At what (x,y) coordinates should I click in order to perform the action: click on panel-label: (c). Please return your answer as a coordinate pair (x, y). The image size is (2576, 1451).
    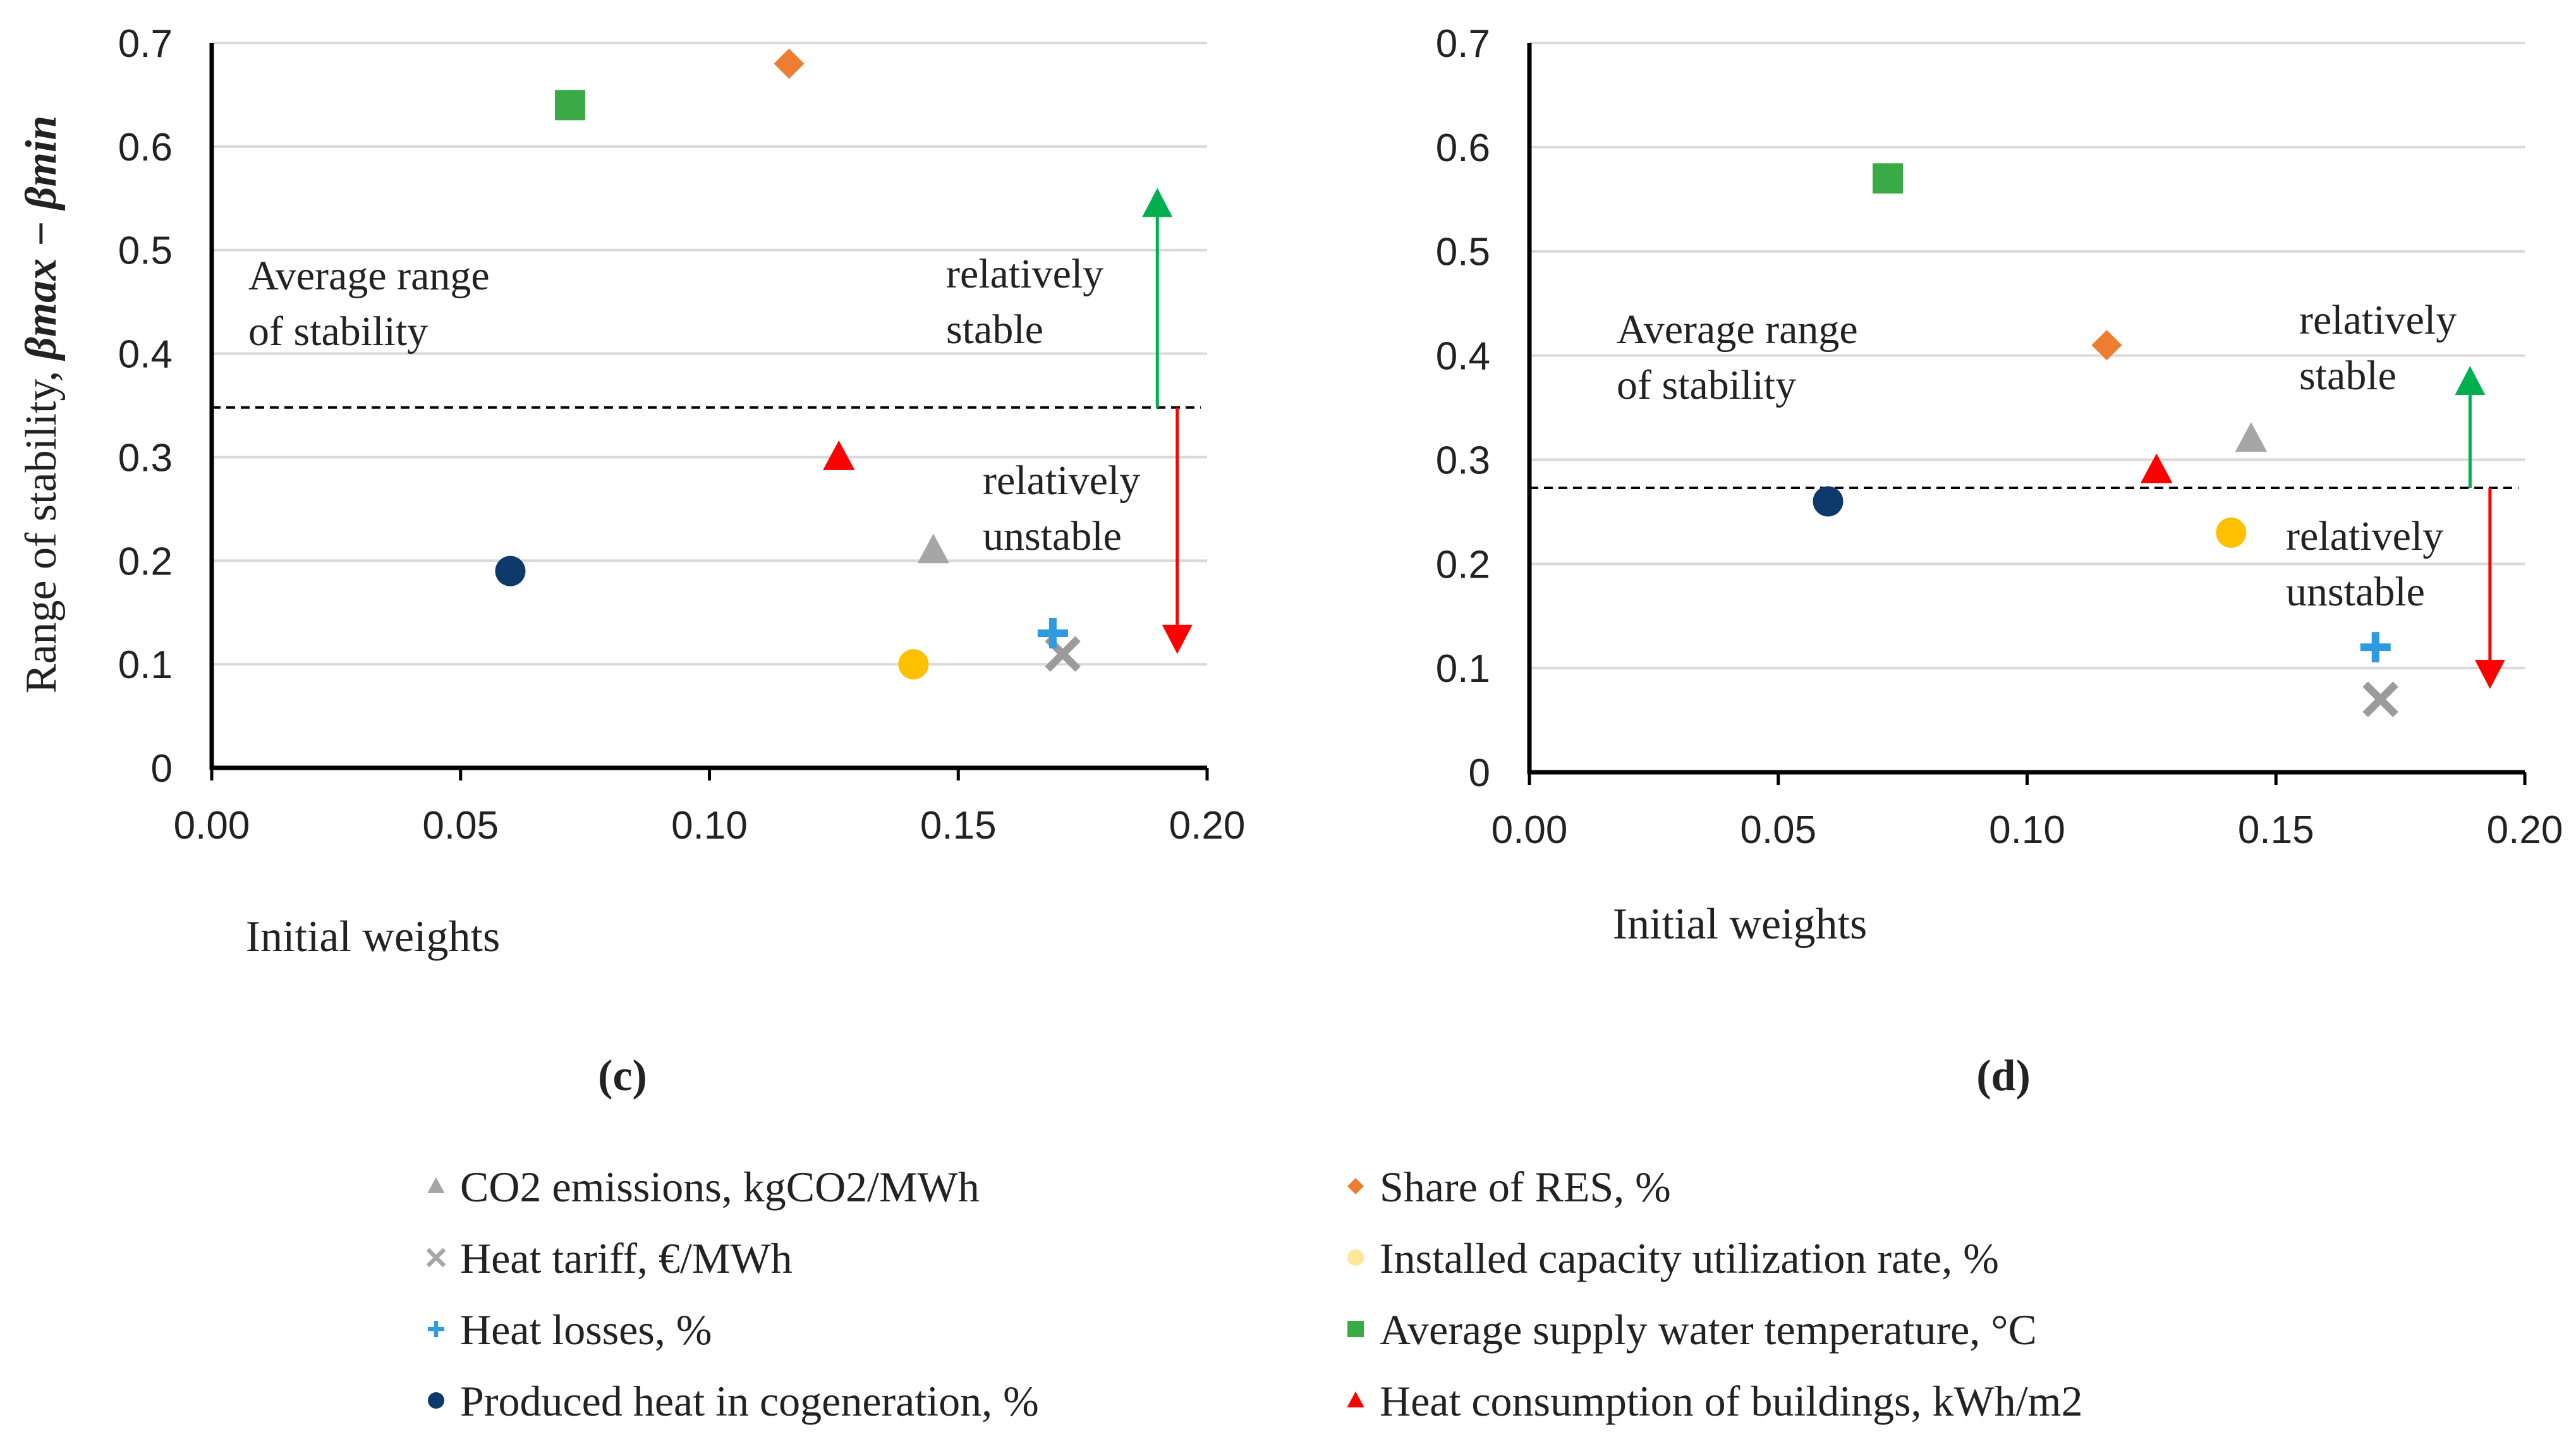
    Looking at the image, I should click on (622, 1076).